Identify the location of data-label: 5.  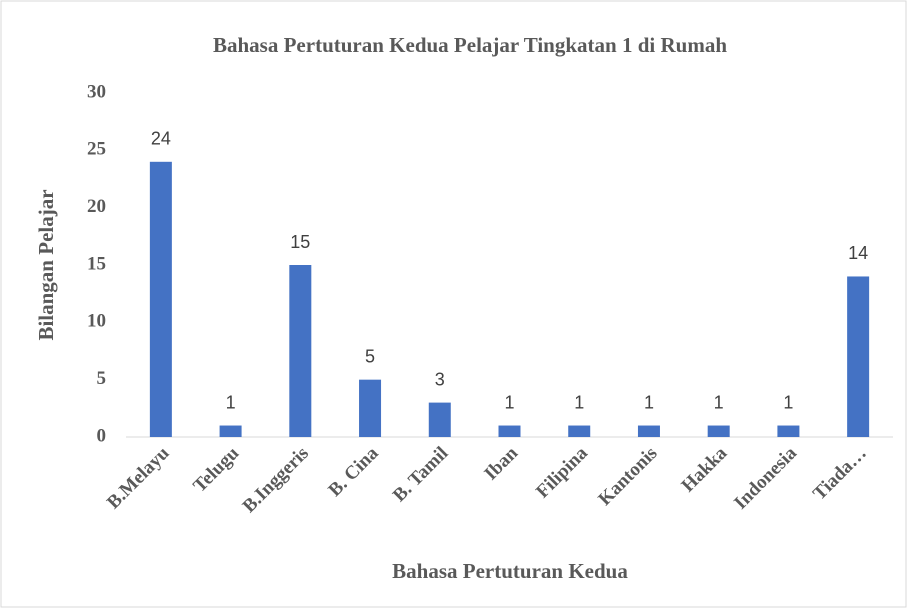
(370, 356).